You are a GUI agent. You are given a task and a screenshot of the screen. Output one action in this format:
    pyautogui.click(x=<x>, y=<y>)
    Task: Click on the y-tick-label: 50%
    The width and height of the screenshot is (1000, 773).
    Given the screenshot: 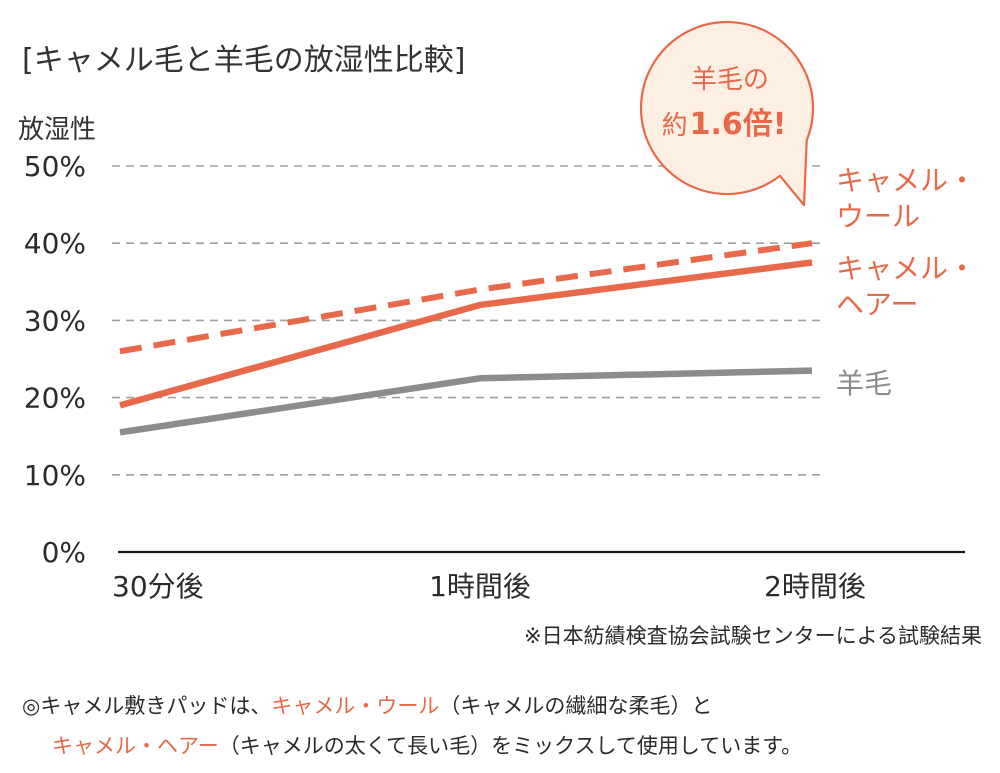 What is the action you would take?
    pyautogui.click(x=55, y=166)
    